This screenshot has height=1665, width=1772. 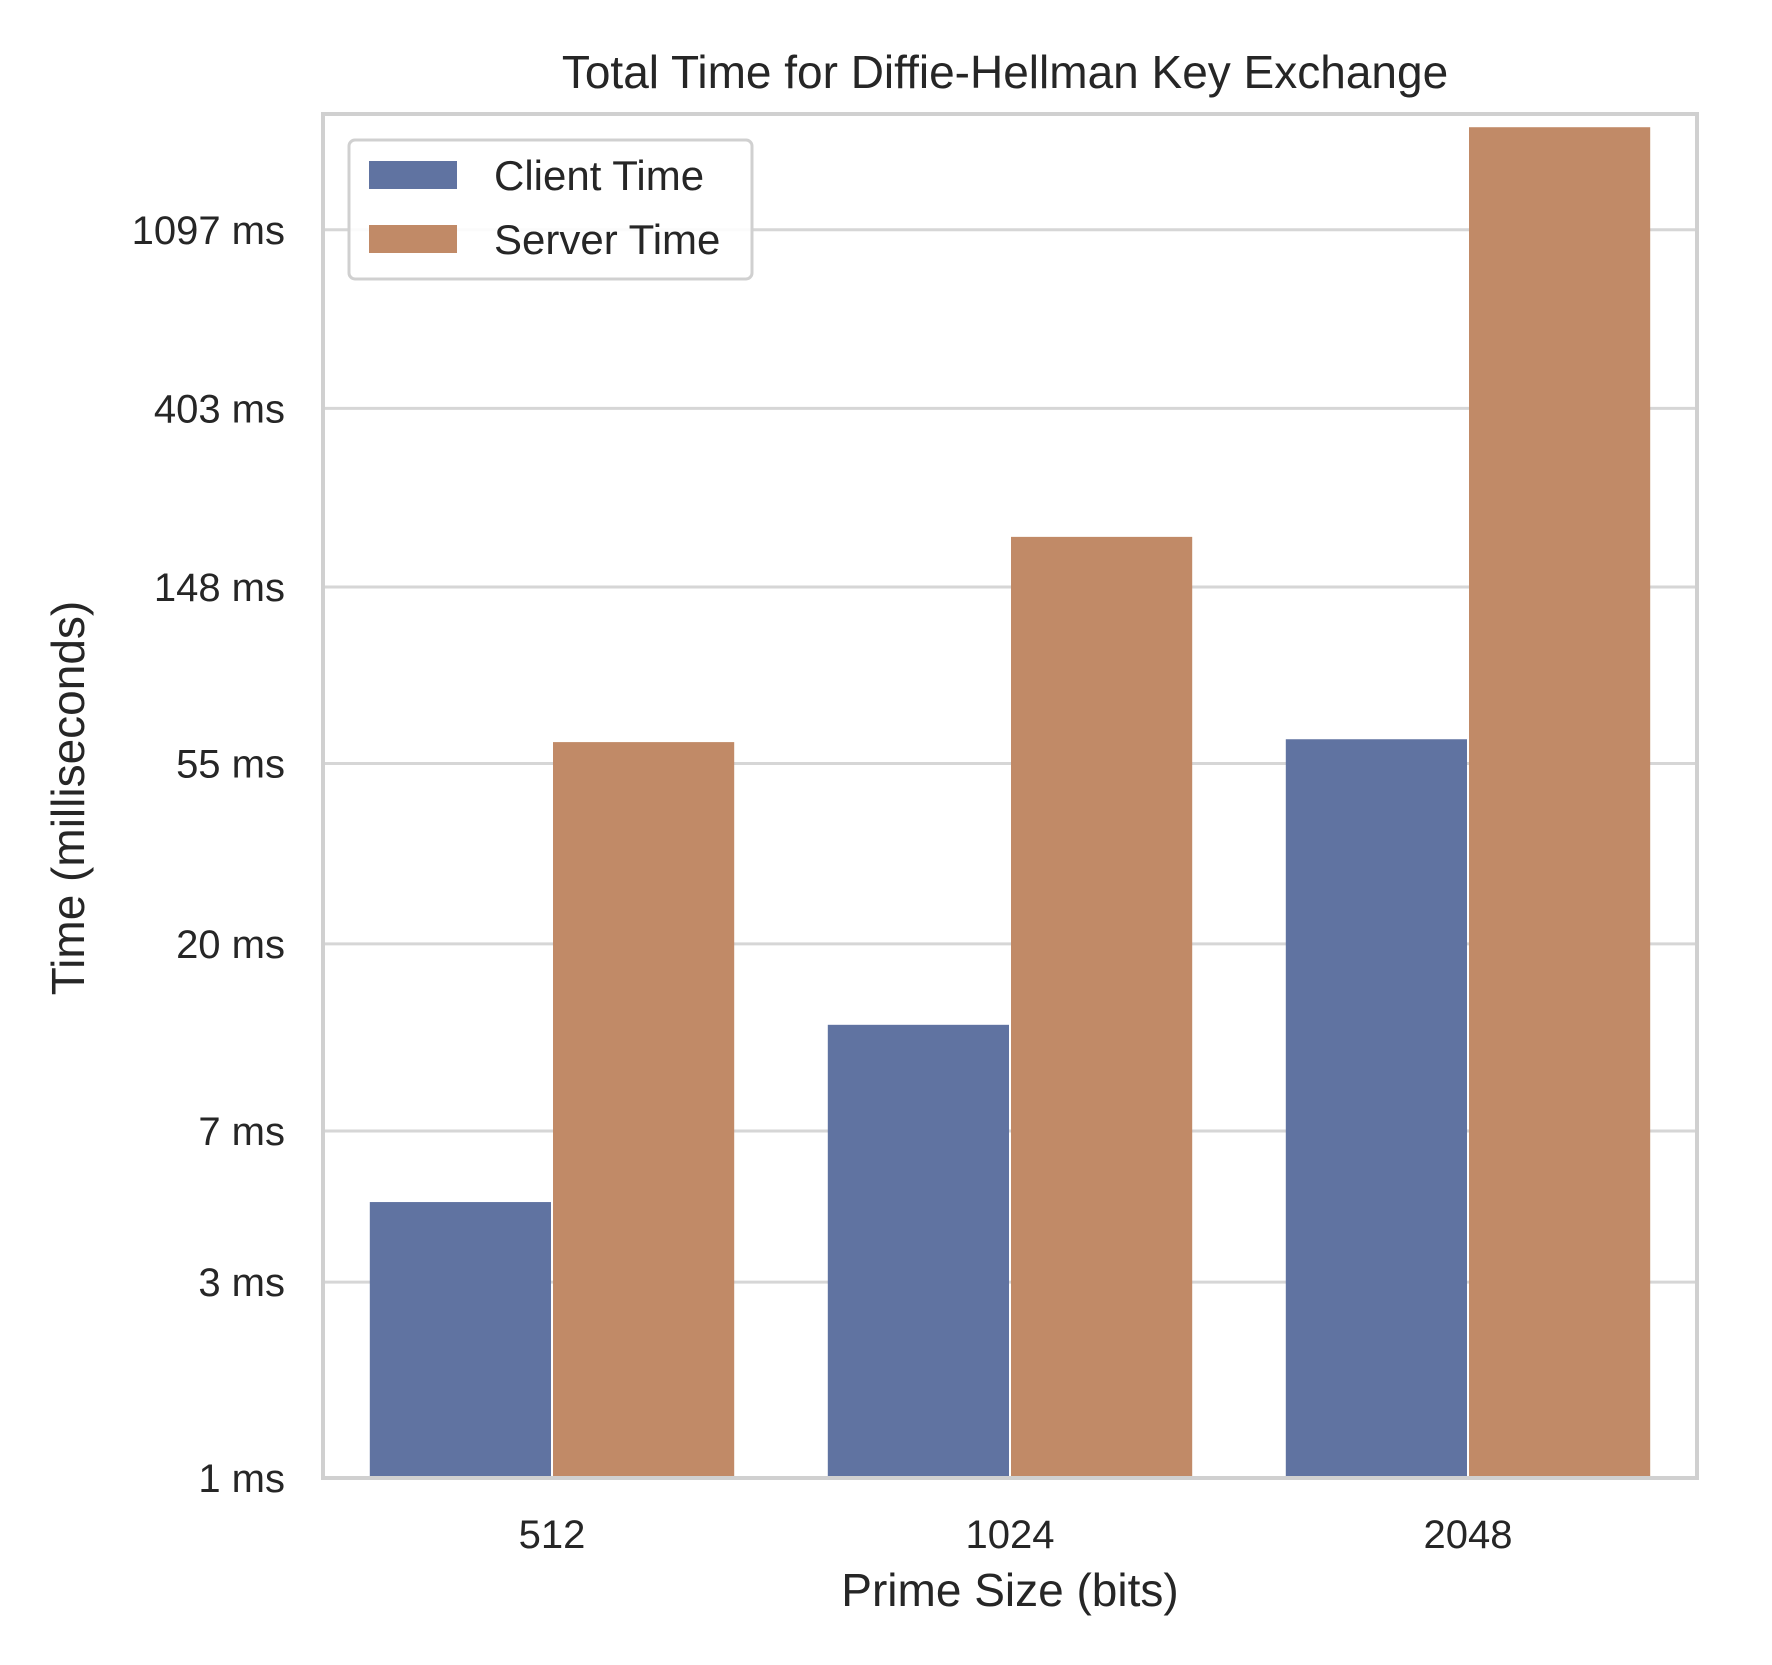 What do you see at coordinates (230, 945) in the screenshot?
I see `y-tick-label: 20 ms` at bounding box center [230, 945].